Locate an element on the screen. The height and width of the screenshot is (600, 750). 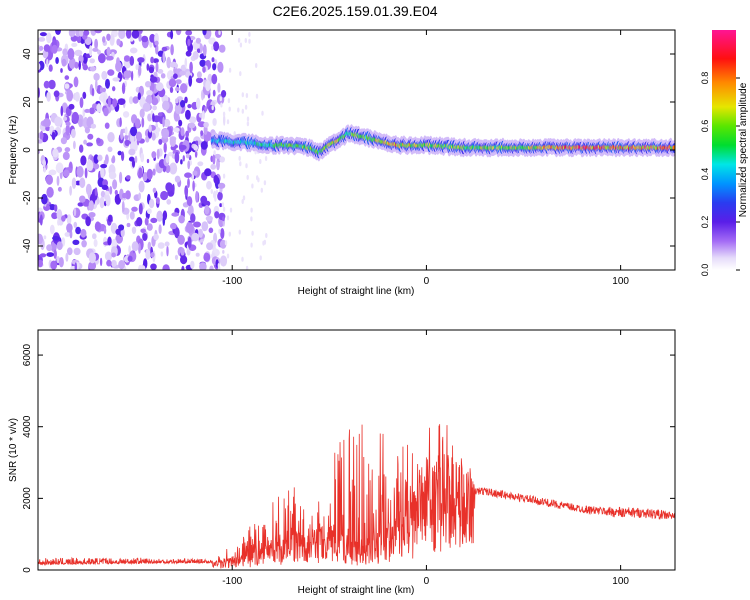
colorbar-ticks: 0.0 0.2 0.4 0.6 0.8 is located at coordinates (720, 174).